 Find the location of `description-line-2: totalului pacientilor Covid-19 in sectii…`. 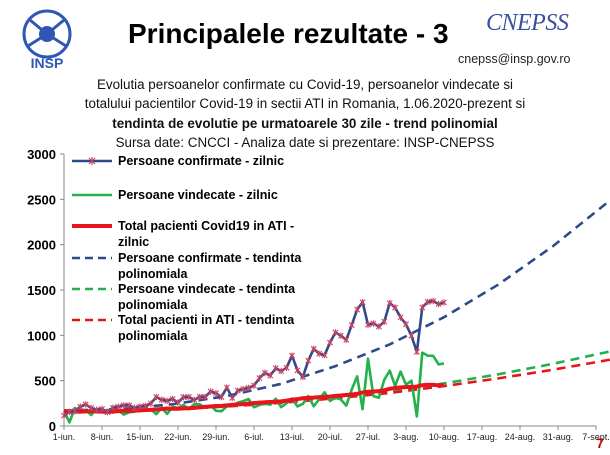

description-line-2: totalului pacientilor Covid-19 in sectii… is located at coordinates (305, 103).